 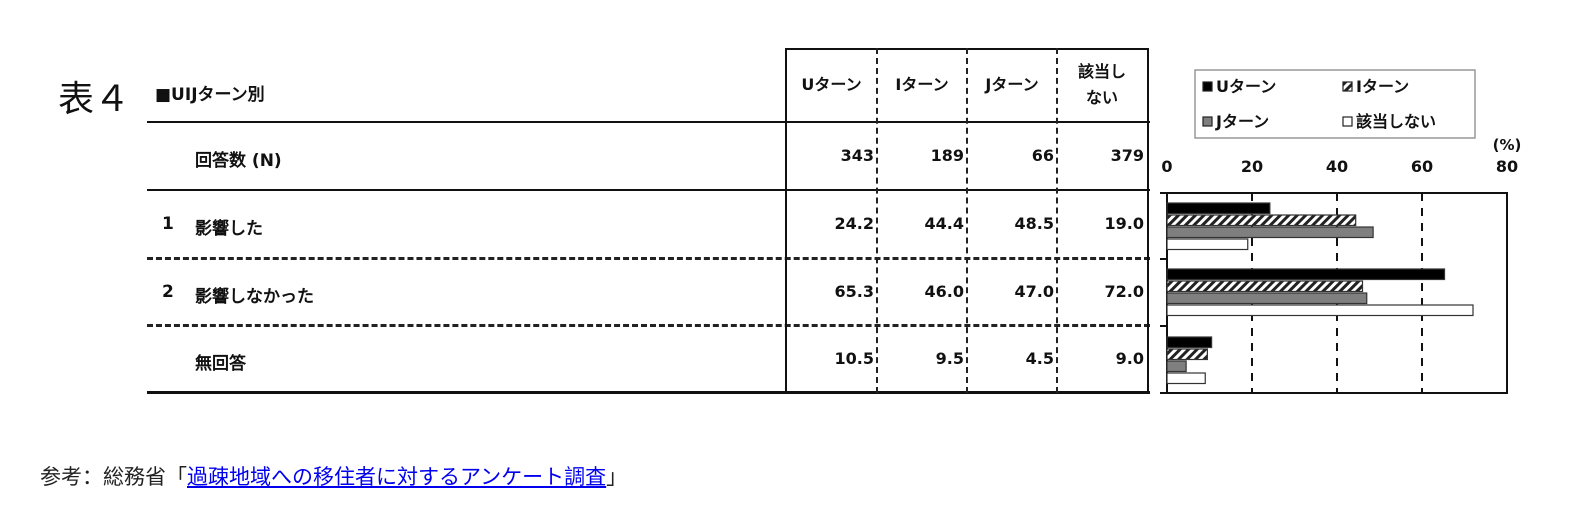 I want to click on table-cell: 72.0, so click(x=1124, y=291).